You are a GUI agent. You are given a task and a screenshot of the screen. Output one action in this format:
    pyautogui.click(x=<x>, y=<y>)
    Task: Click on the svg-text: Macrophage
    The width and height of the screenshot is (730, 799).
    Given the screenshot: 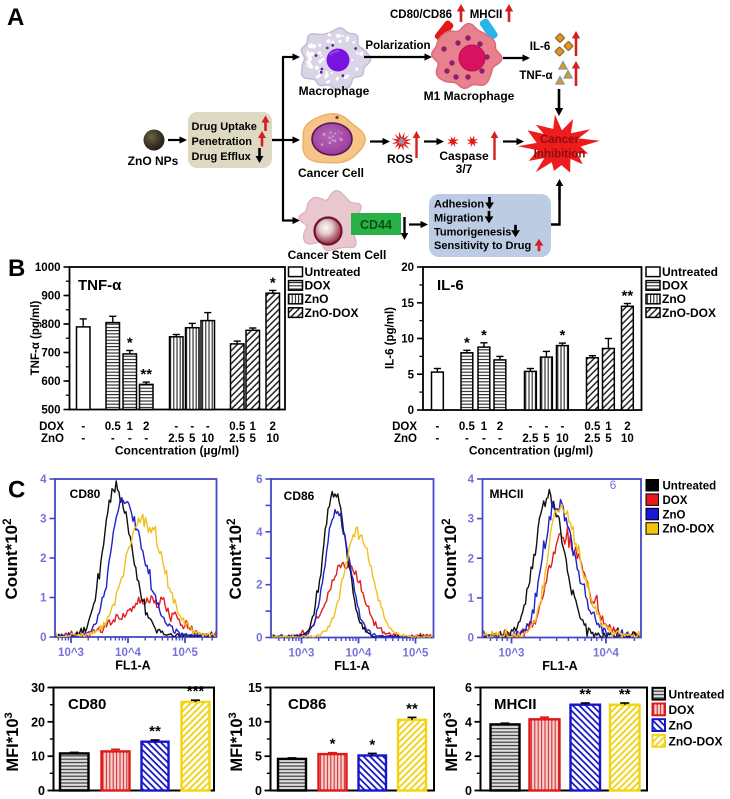 What is the action you would take?
    pyautogui.click(x=334, y=91)
    